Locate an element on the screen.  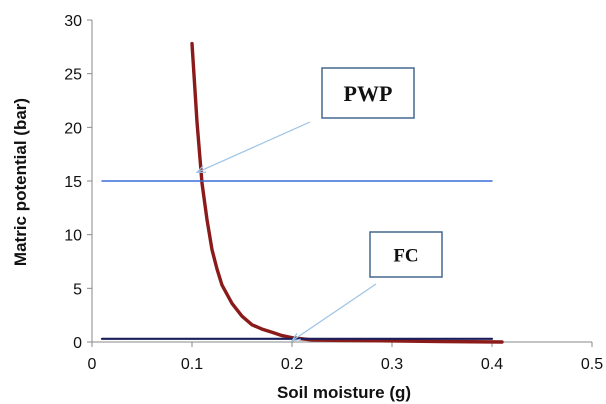
y-tick-label: 20 is located at coordinates (73, 128).